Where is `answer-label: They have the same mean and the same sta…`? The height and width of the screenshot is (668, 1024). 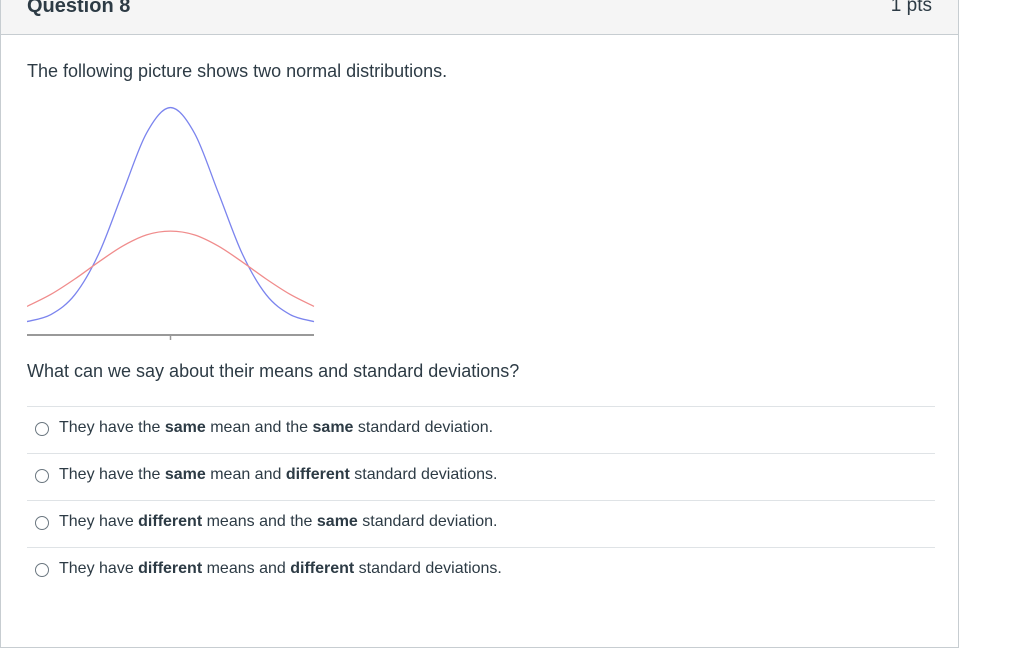
answer-label: They have the same mean and the same sta… is located at coordinates (276, 428).